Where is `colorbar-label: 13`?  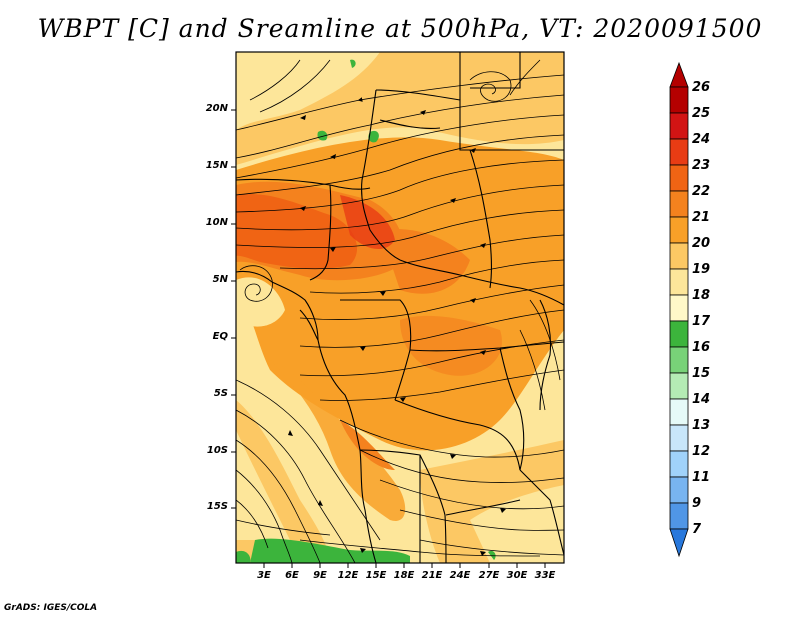 colorbar-label: 13 is located at coordinates (701, 425).